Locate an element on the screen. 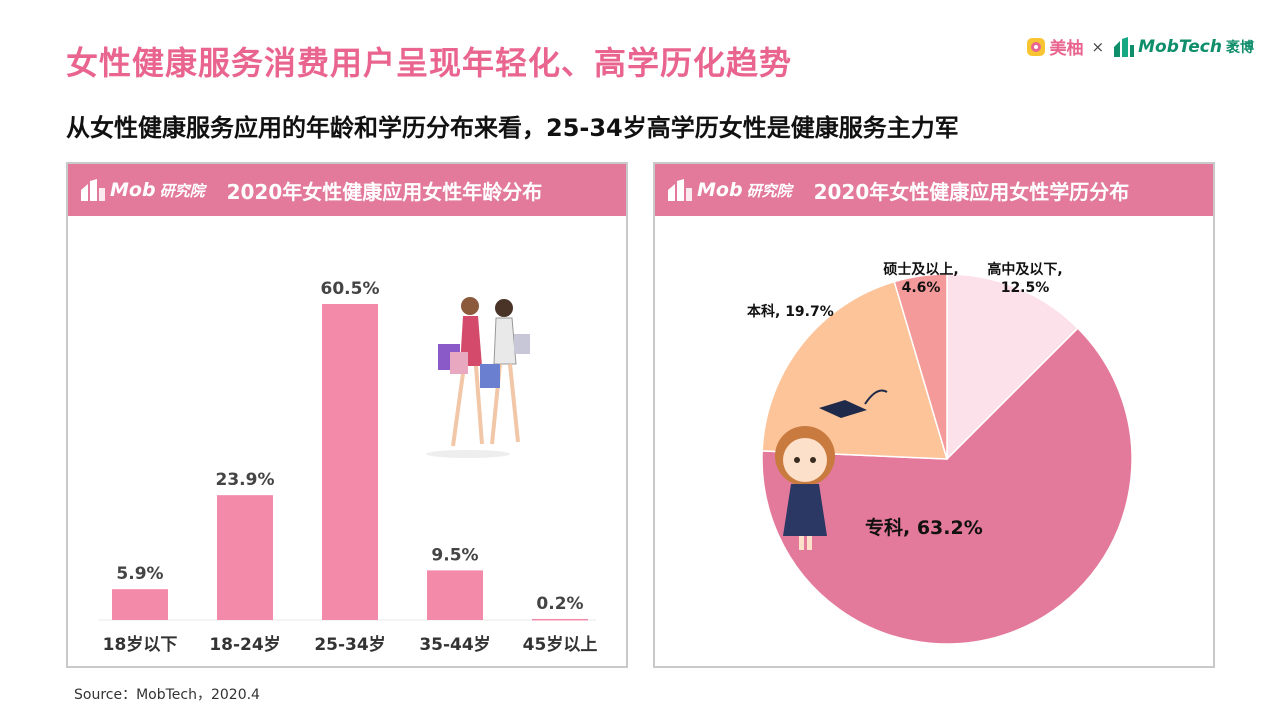 The width and height of the screenshot is (1280, 720). graduate-girl-illustration is located at coordinates (831, 469).